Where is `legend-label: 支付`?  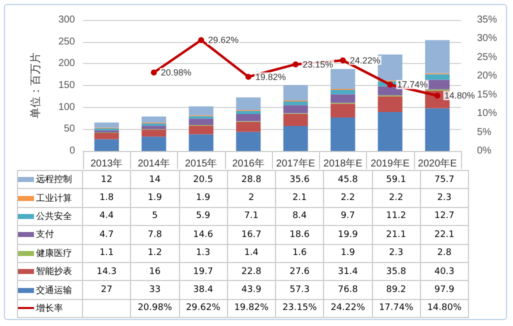 legend-label: 支付 is located at coordinates (50, 235).